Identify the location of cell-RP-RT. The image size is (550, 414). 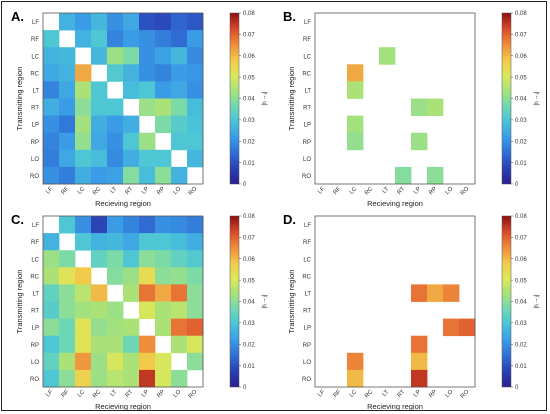
(131, 141).